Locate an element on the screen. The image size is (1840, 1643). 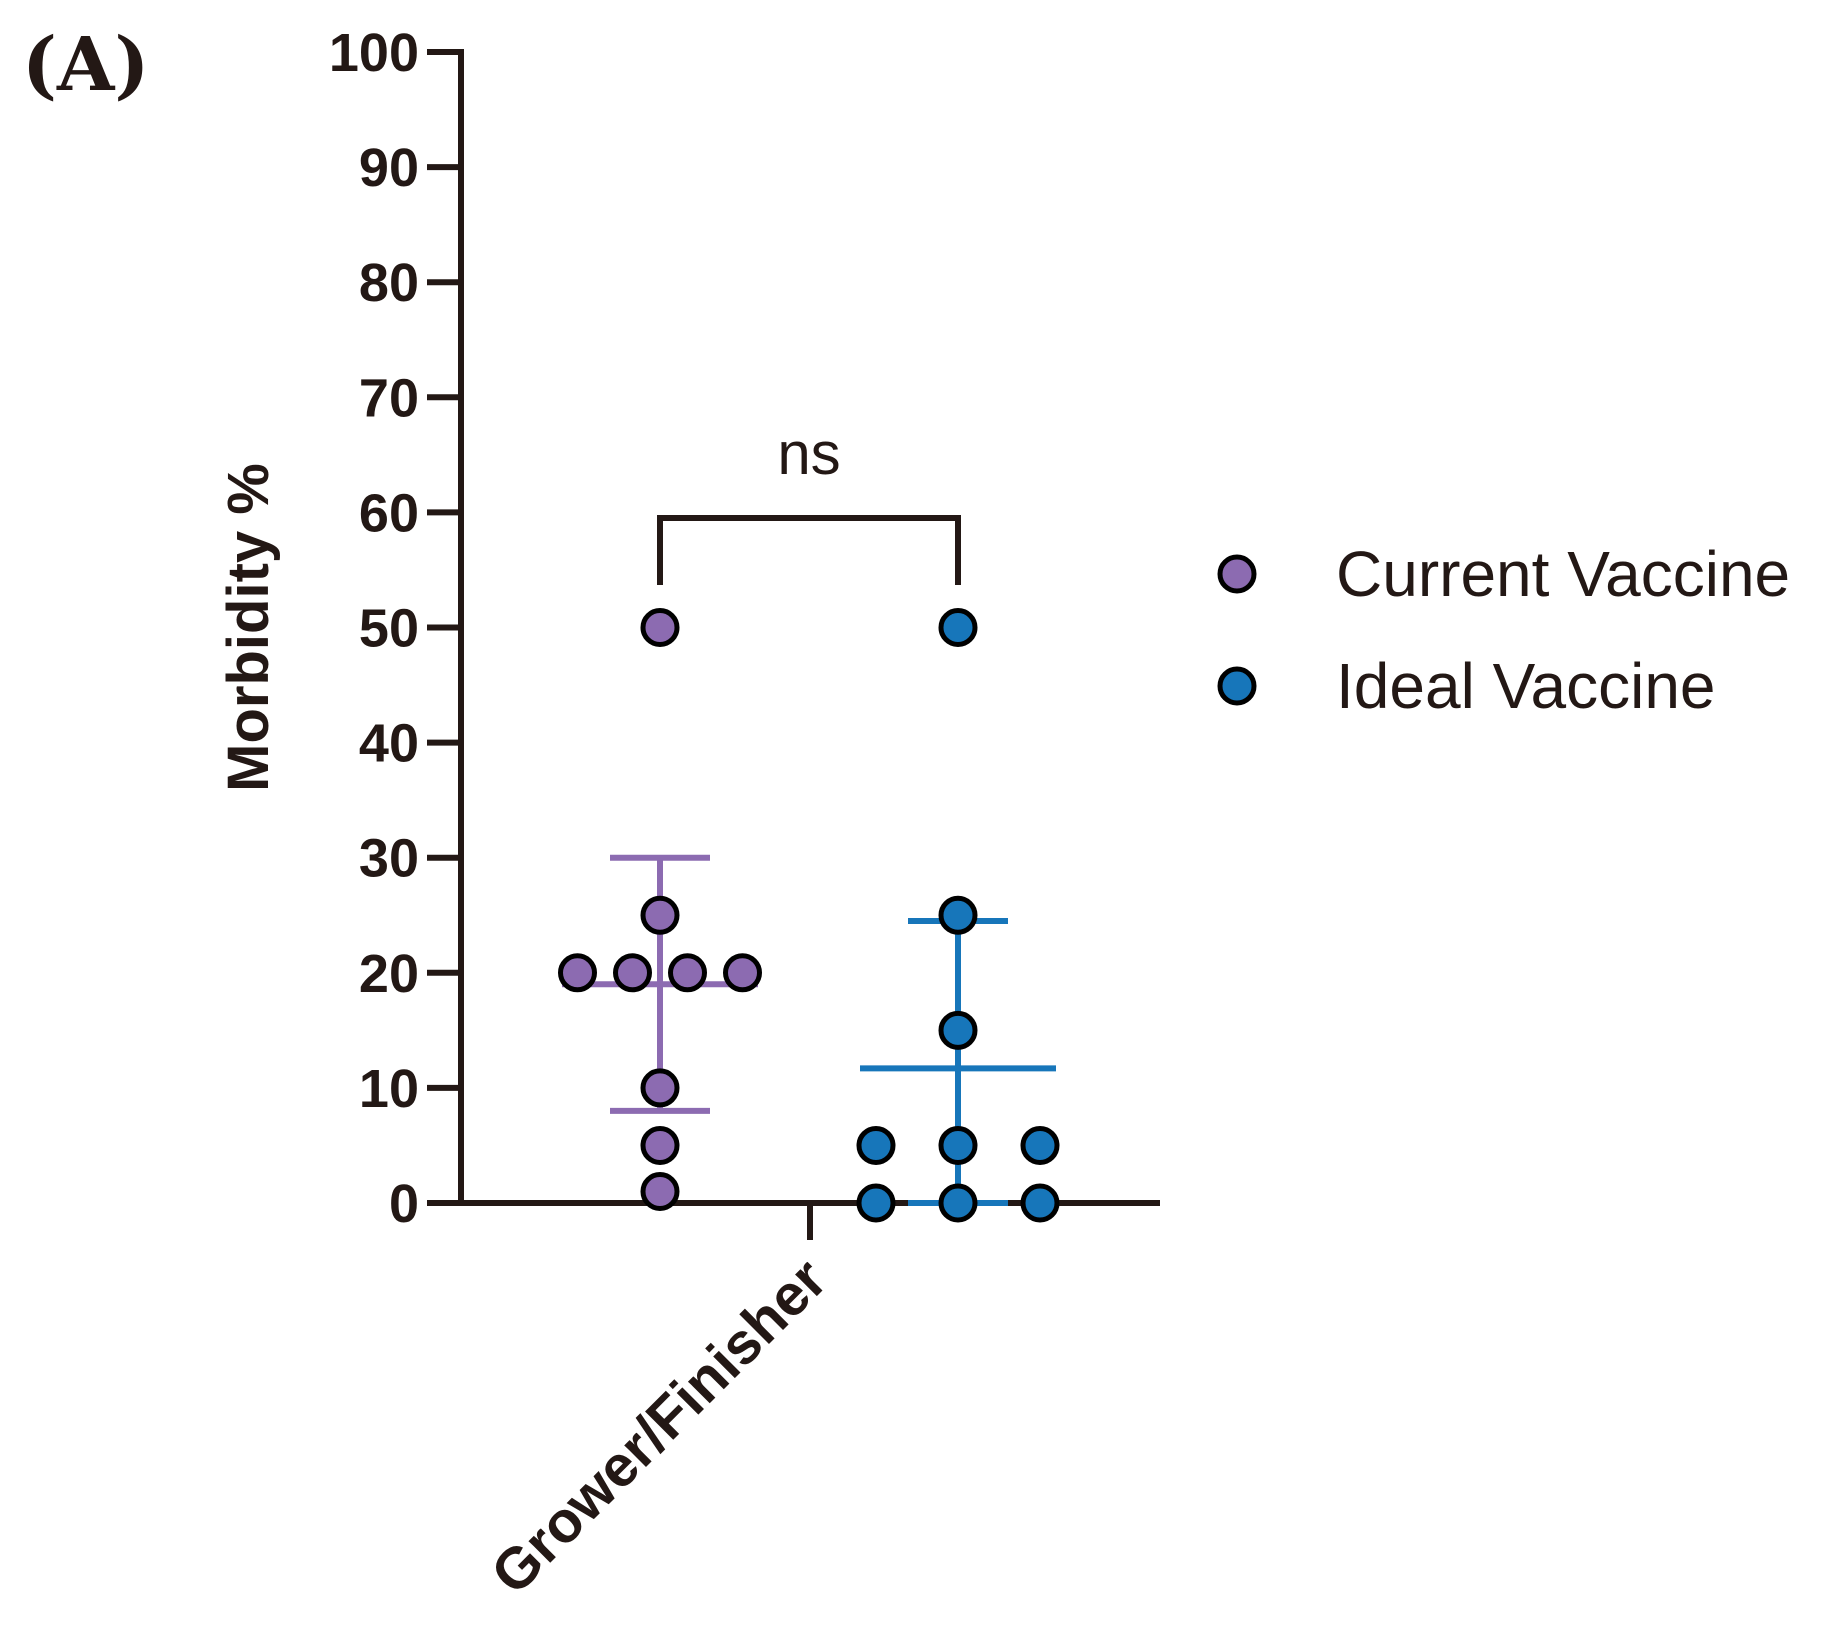
y-axis: 0 10 20 30 40 50 60 70 80 90 100 is located at coordinates (396, 628).